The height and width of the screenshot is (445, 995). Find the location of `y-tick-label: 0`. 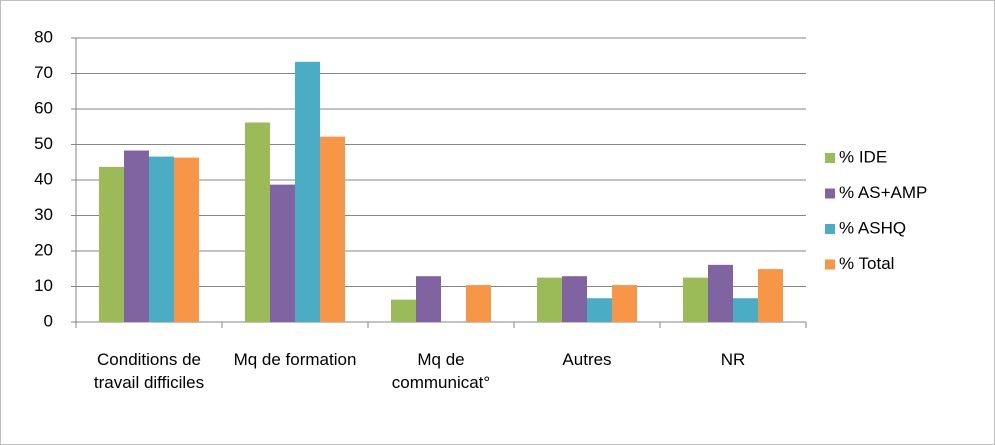

y-tick-label: 0 is located at coordinates (48, 320).